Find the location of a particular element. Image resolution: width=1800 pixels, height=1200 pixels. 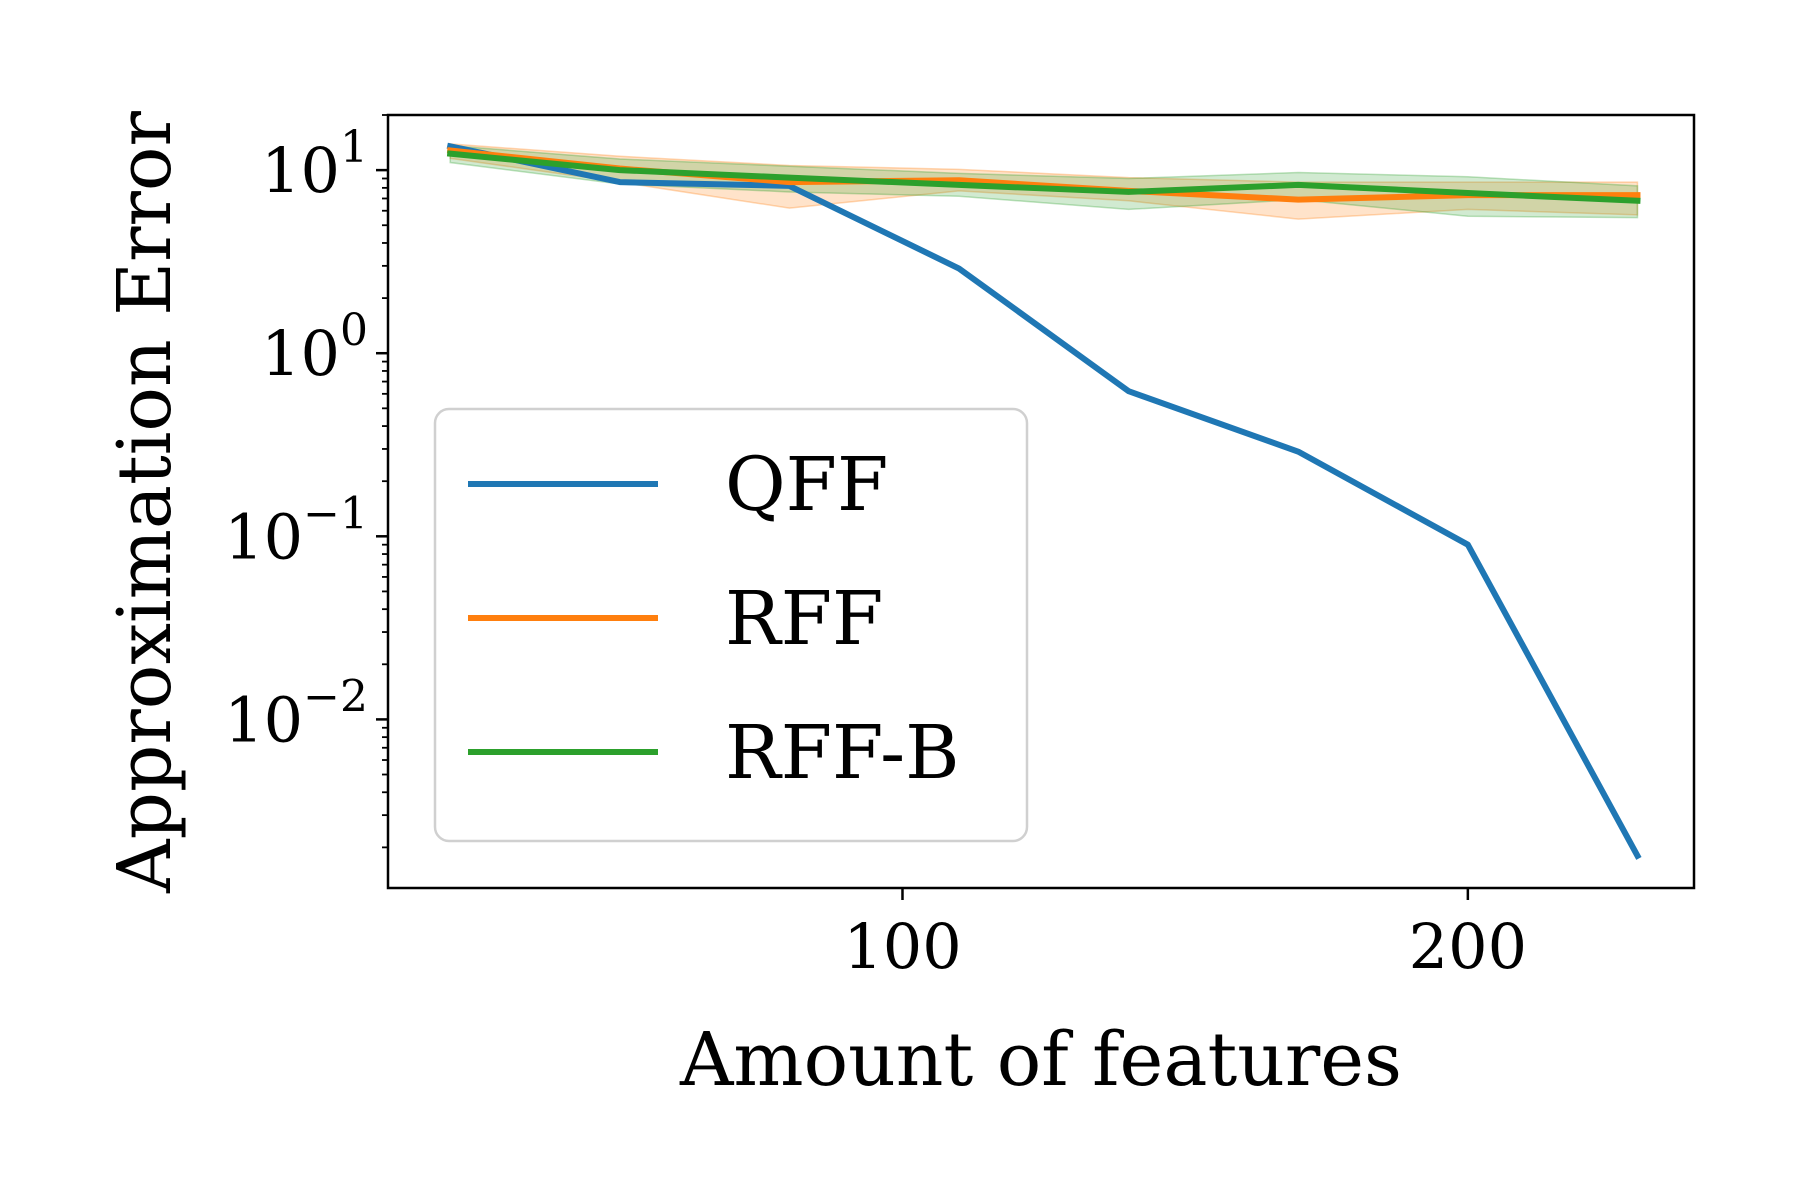

x-axis-title: Amount of features is located at coordinates (1040, 1060).